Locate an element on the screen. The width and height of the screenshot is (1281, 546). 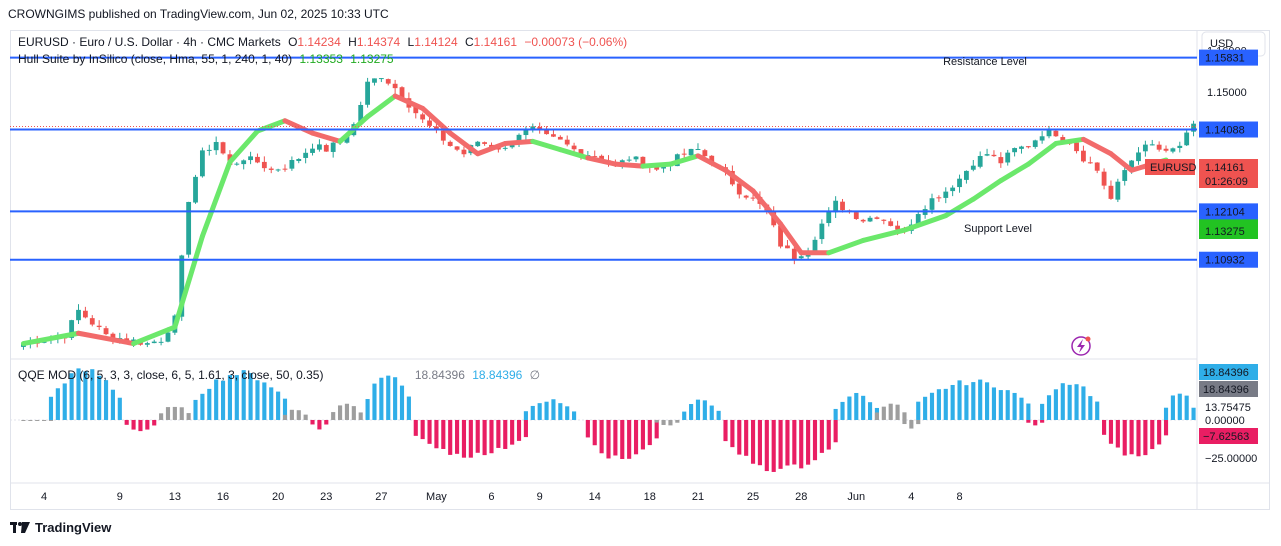
qqe-flag: ∅ is located at coordinates (535, 375).